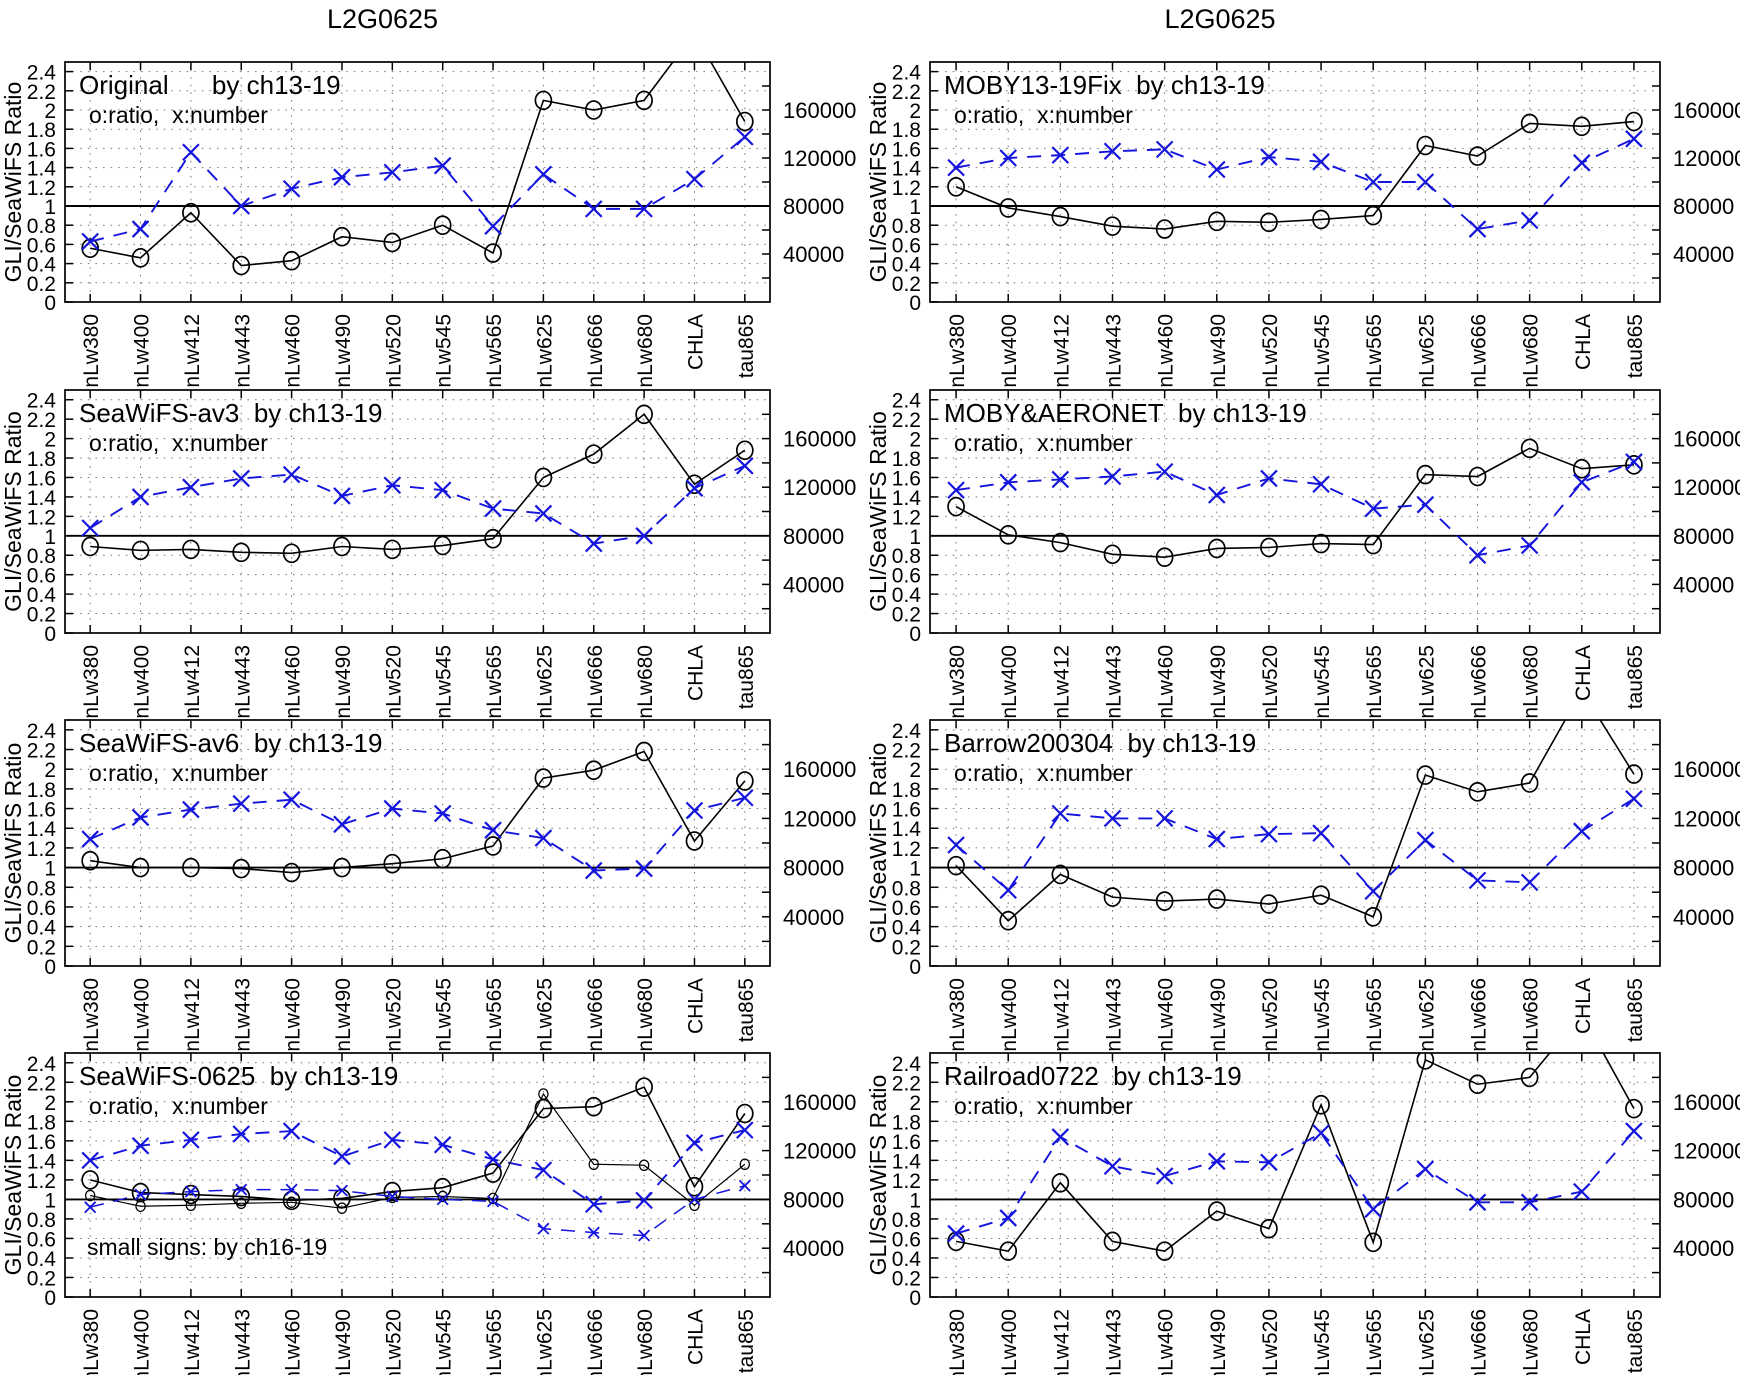 The width and height of the screenshot is (1740, 1375). Describe the element at coordinates (41, 810) in the screenshot. I see `y-tick-label: 1.6` at that location.